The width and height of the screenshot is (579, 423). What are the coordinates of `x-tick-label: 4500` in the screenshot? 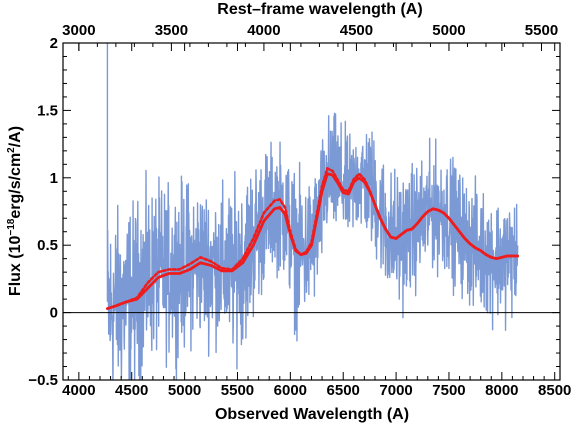 It's located at (131, 390).